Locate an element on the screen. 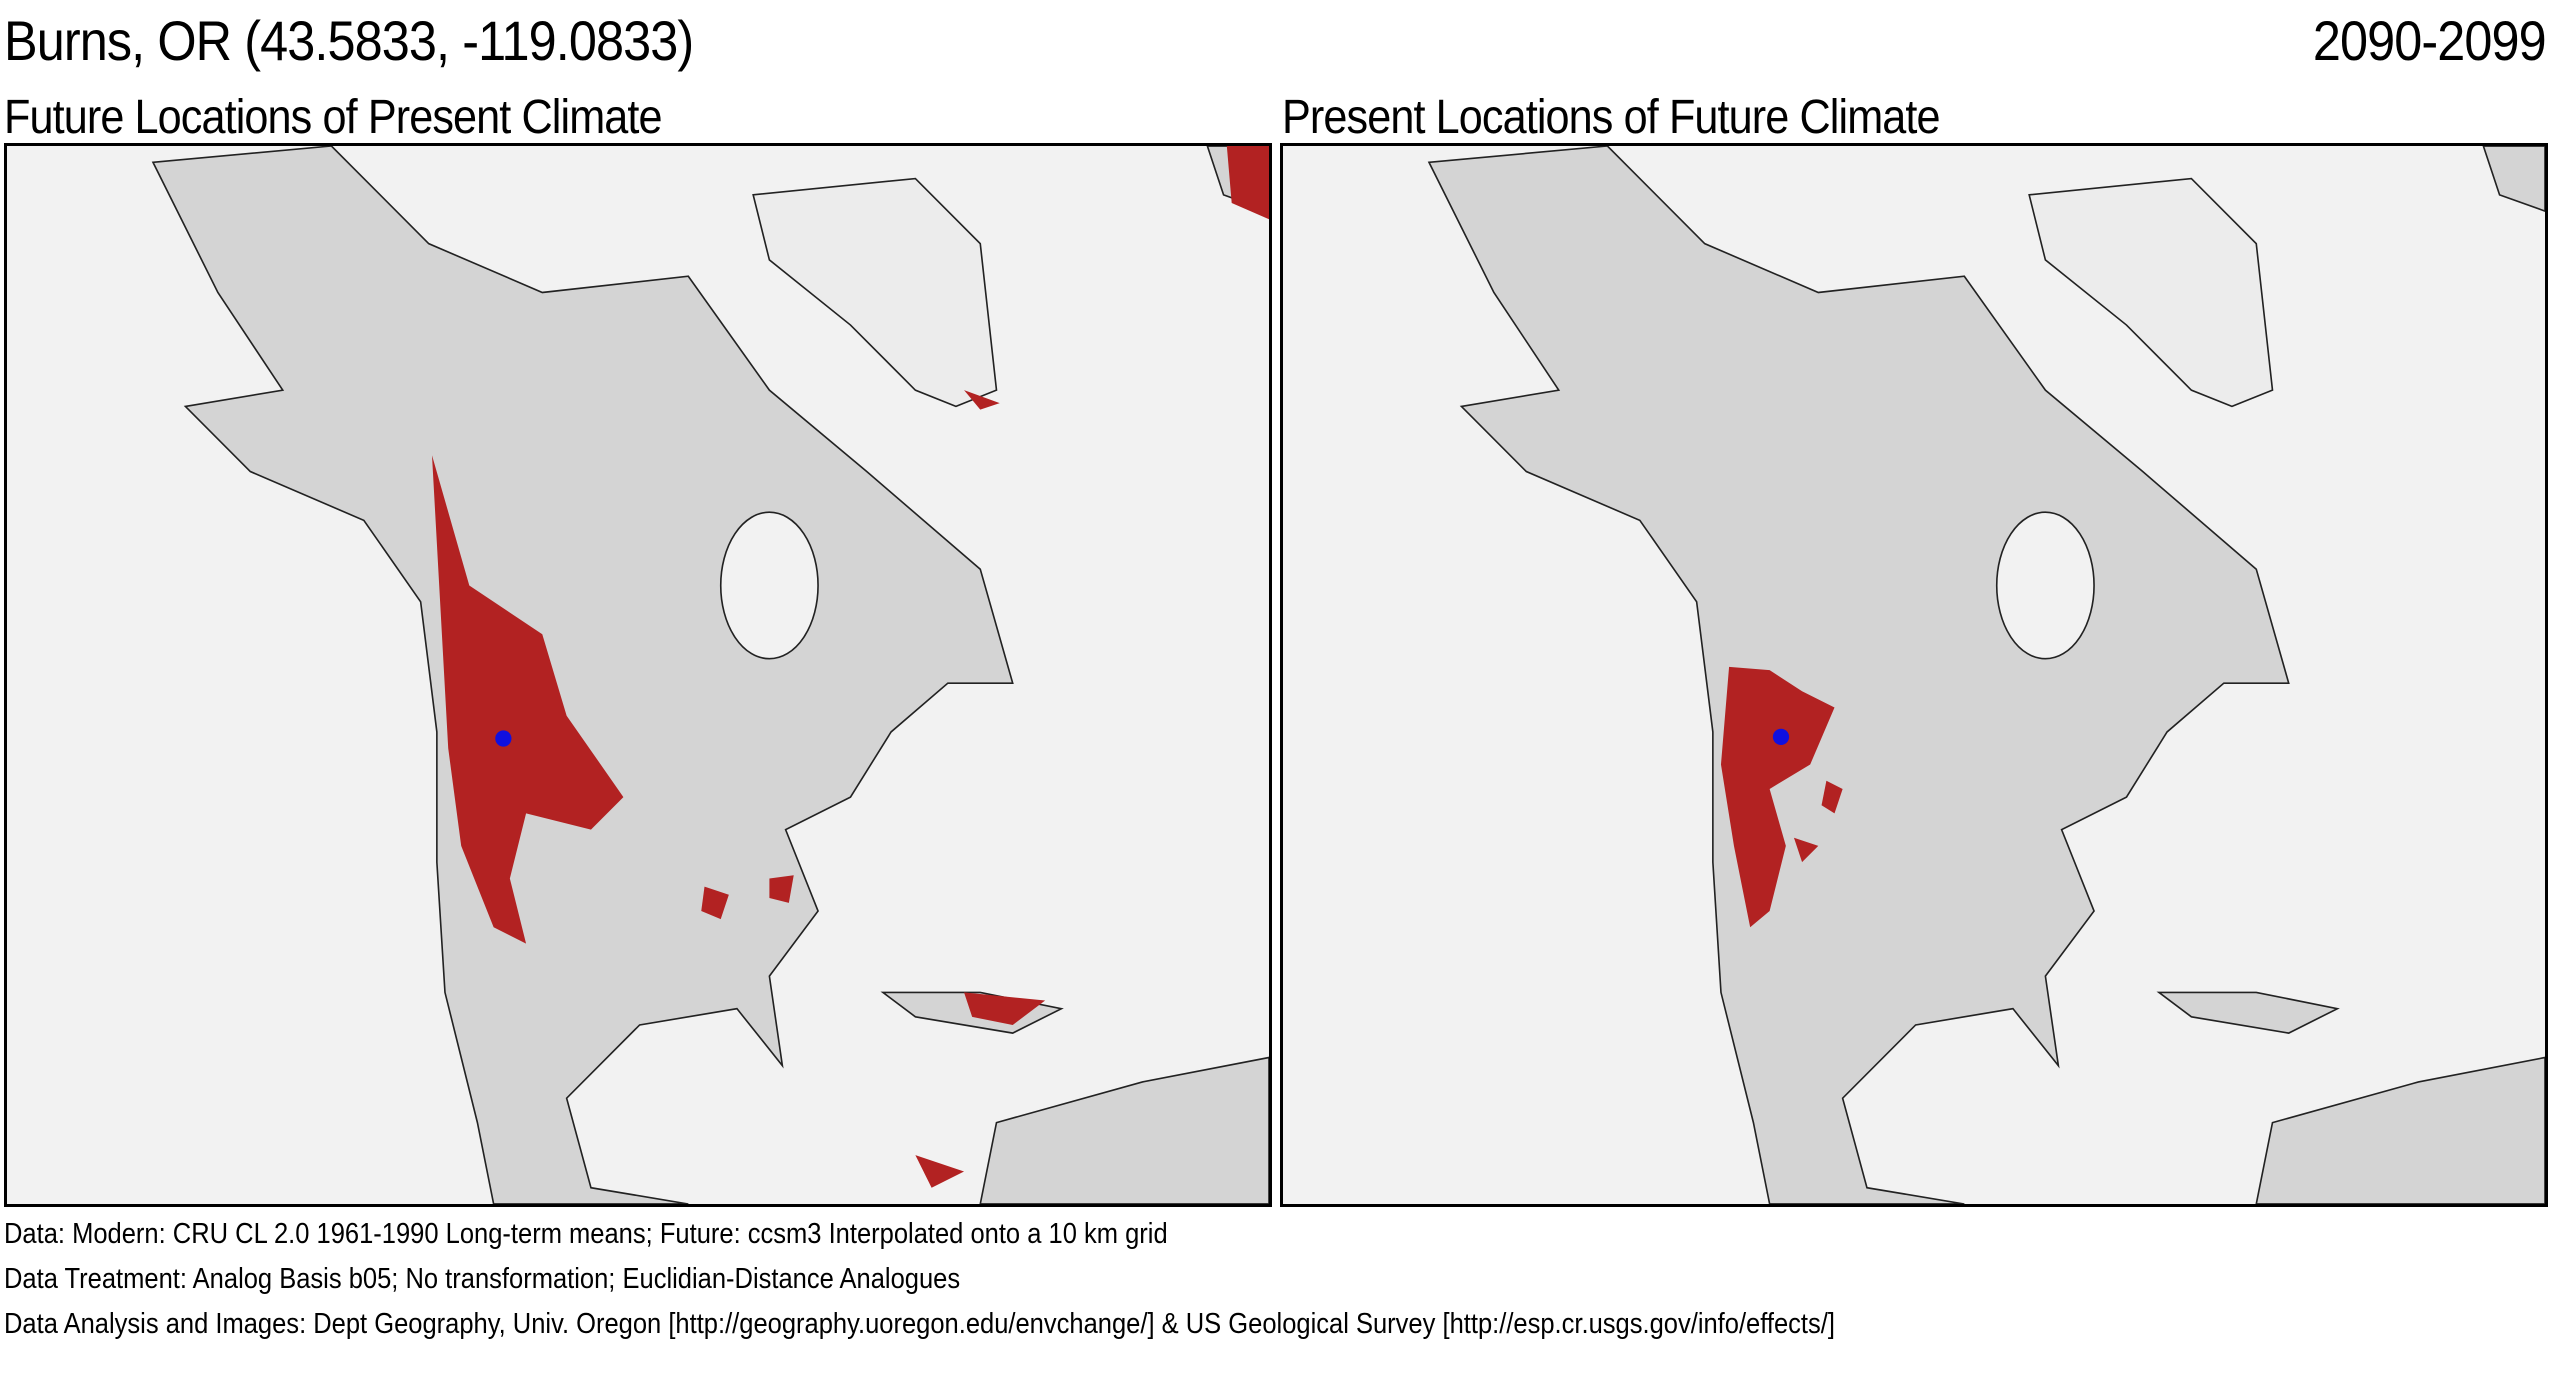 The width and height of the screenshot is (2550, 1383). location-title: Burns, OR (43.5833, -119.0833) is located at coordinates (349, 40).